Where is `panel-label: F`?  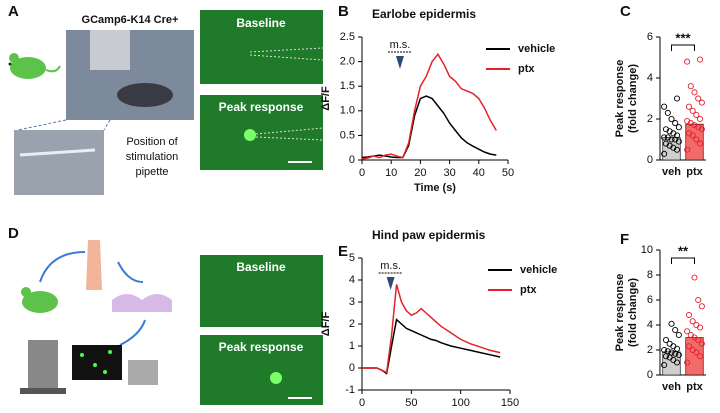 panel-label: F is located at coordinates (624, 239).